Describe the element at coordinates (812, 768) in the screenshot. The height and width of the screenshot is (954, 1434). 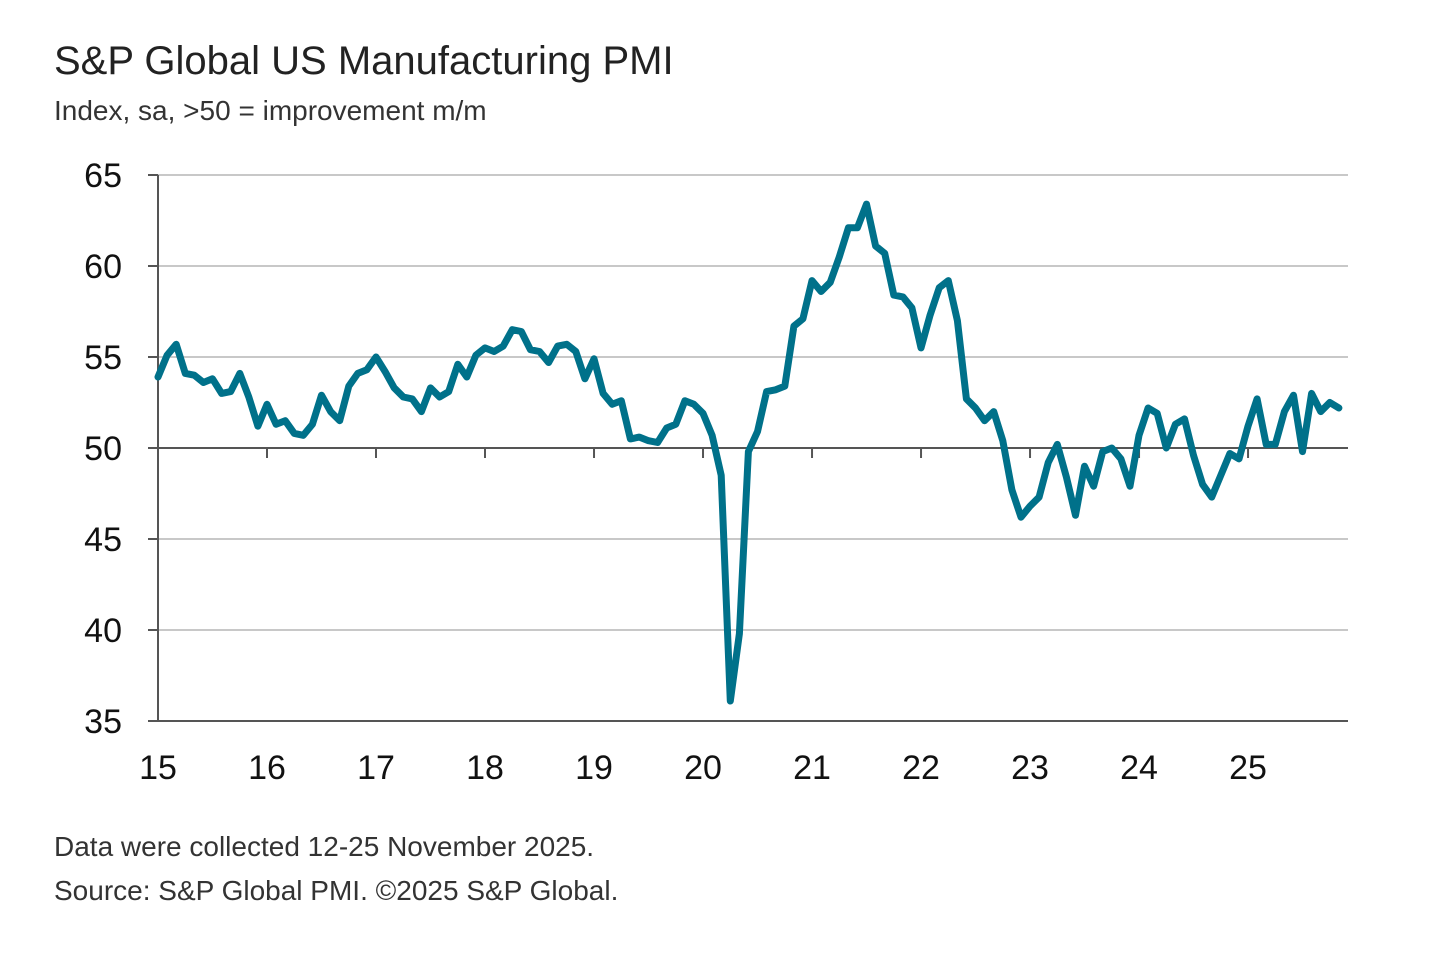
I see `x-tick-label-21: 21` at that location.